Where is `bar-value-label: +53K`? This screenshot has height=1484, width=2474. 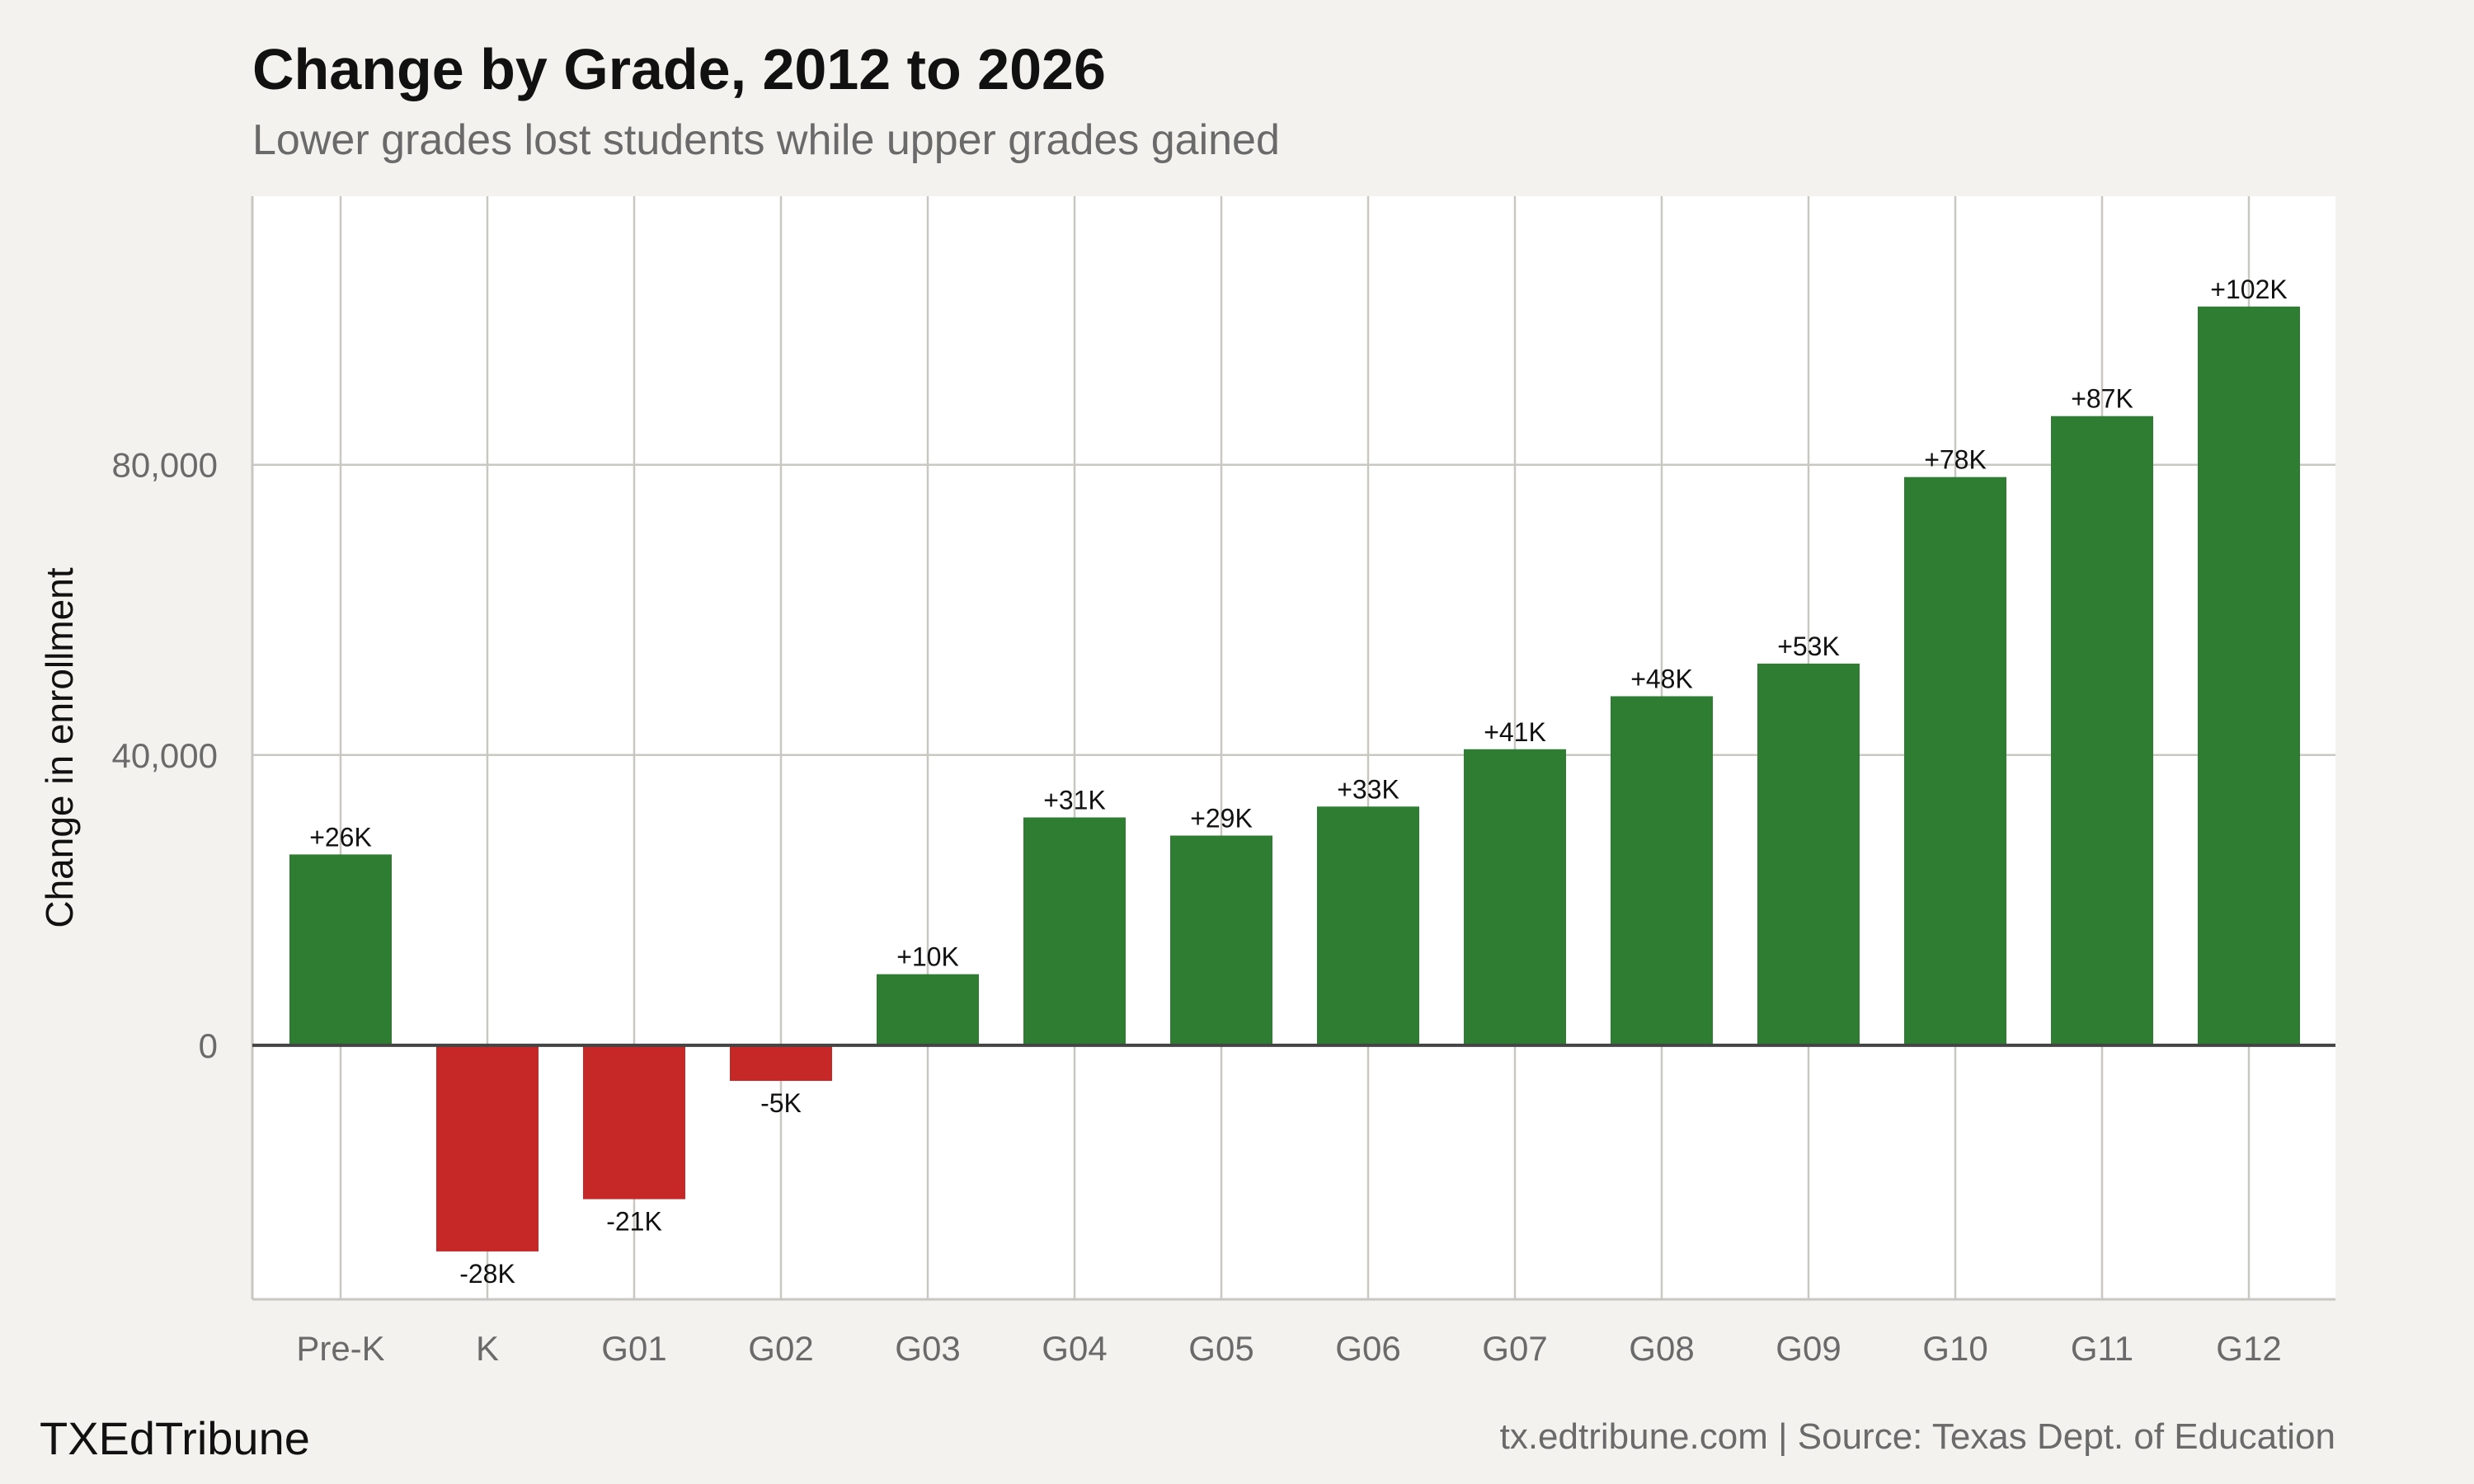
bar-value-label: +53K is located at coordinates (1808, 646).